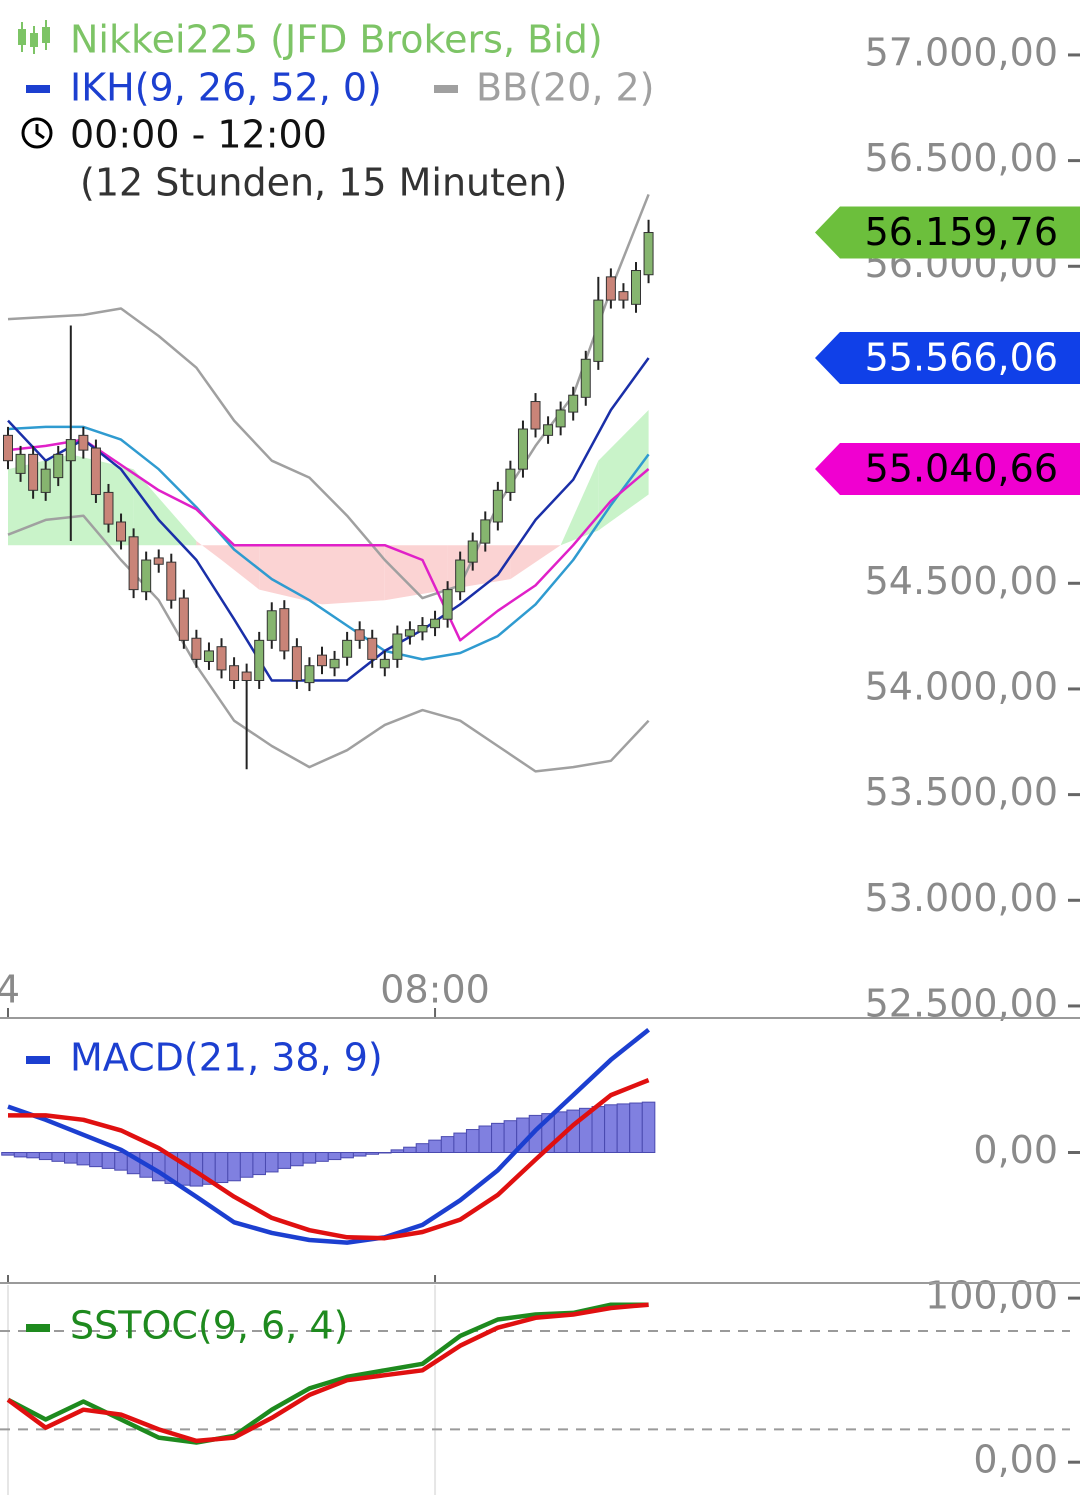  Describe the element at coordinates (435, 990) in the screenshot. I see `x-tick-label: 08:00` at that location.